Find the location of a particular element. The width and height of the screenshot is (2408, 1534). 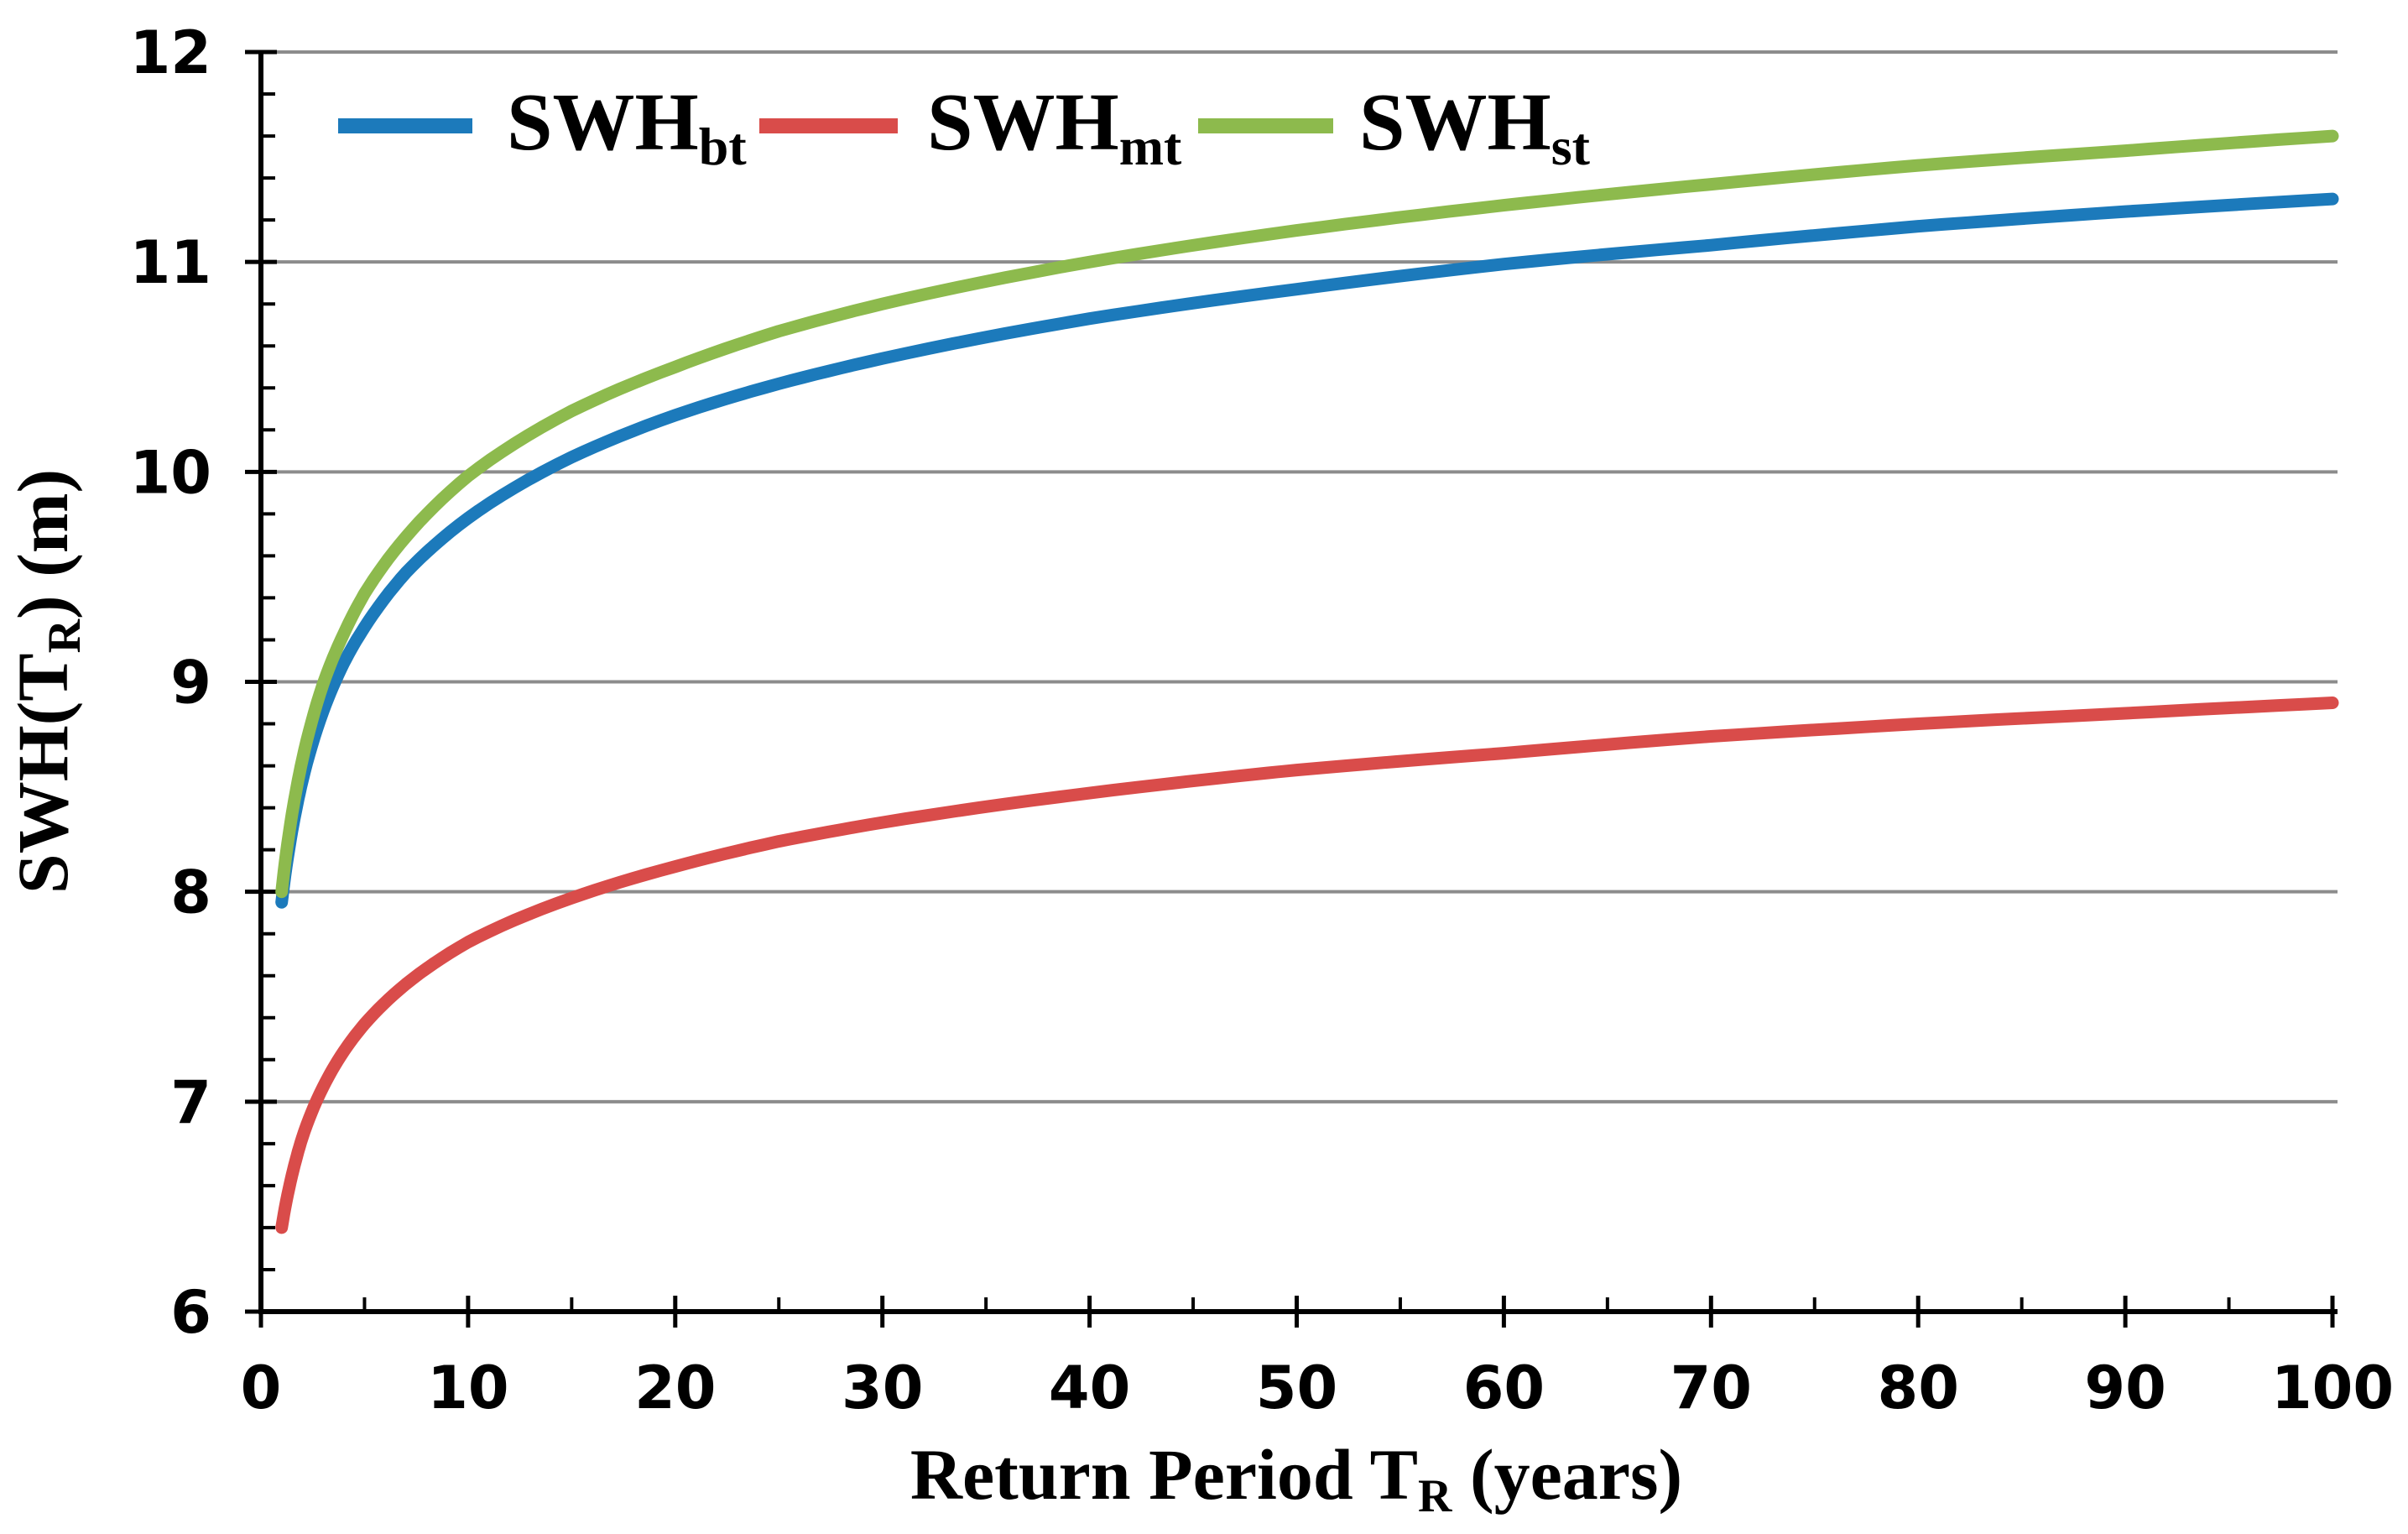

x-tick-label-90: 90 is located at coordinates (2125, 1388).